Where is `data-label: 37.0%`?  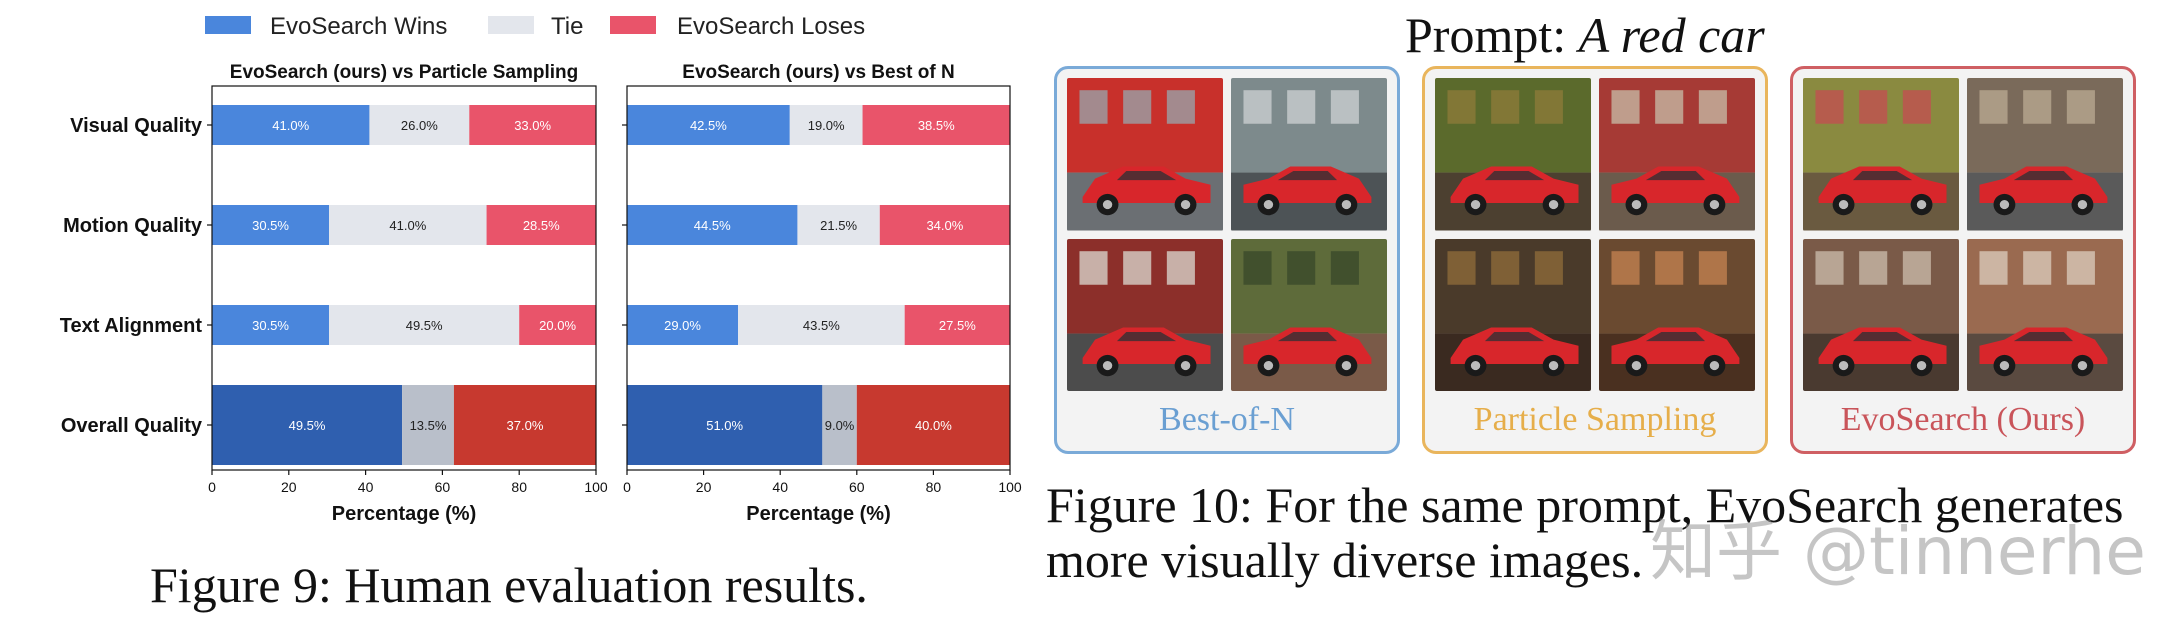
data-label: 37.0% is located at coordinates (525, 425).